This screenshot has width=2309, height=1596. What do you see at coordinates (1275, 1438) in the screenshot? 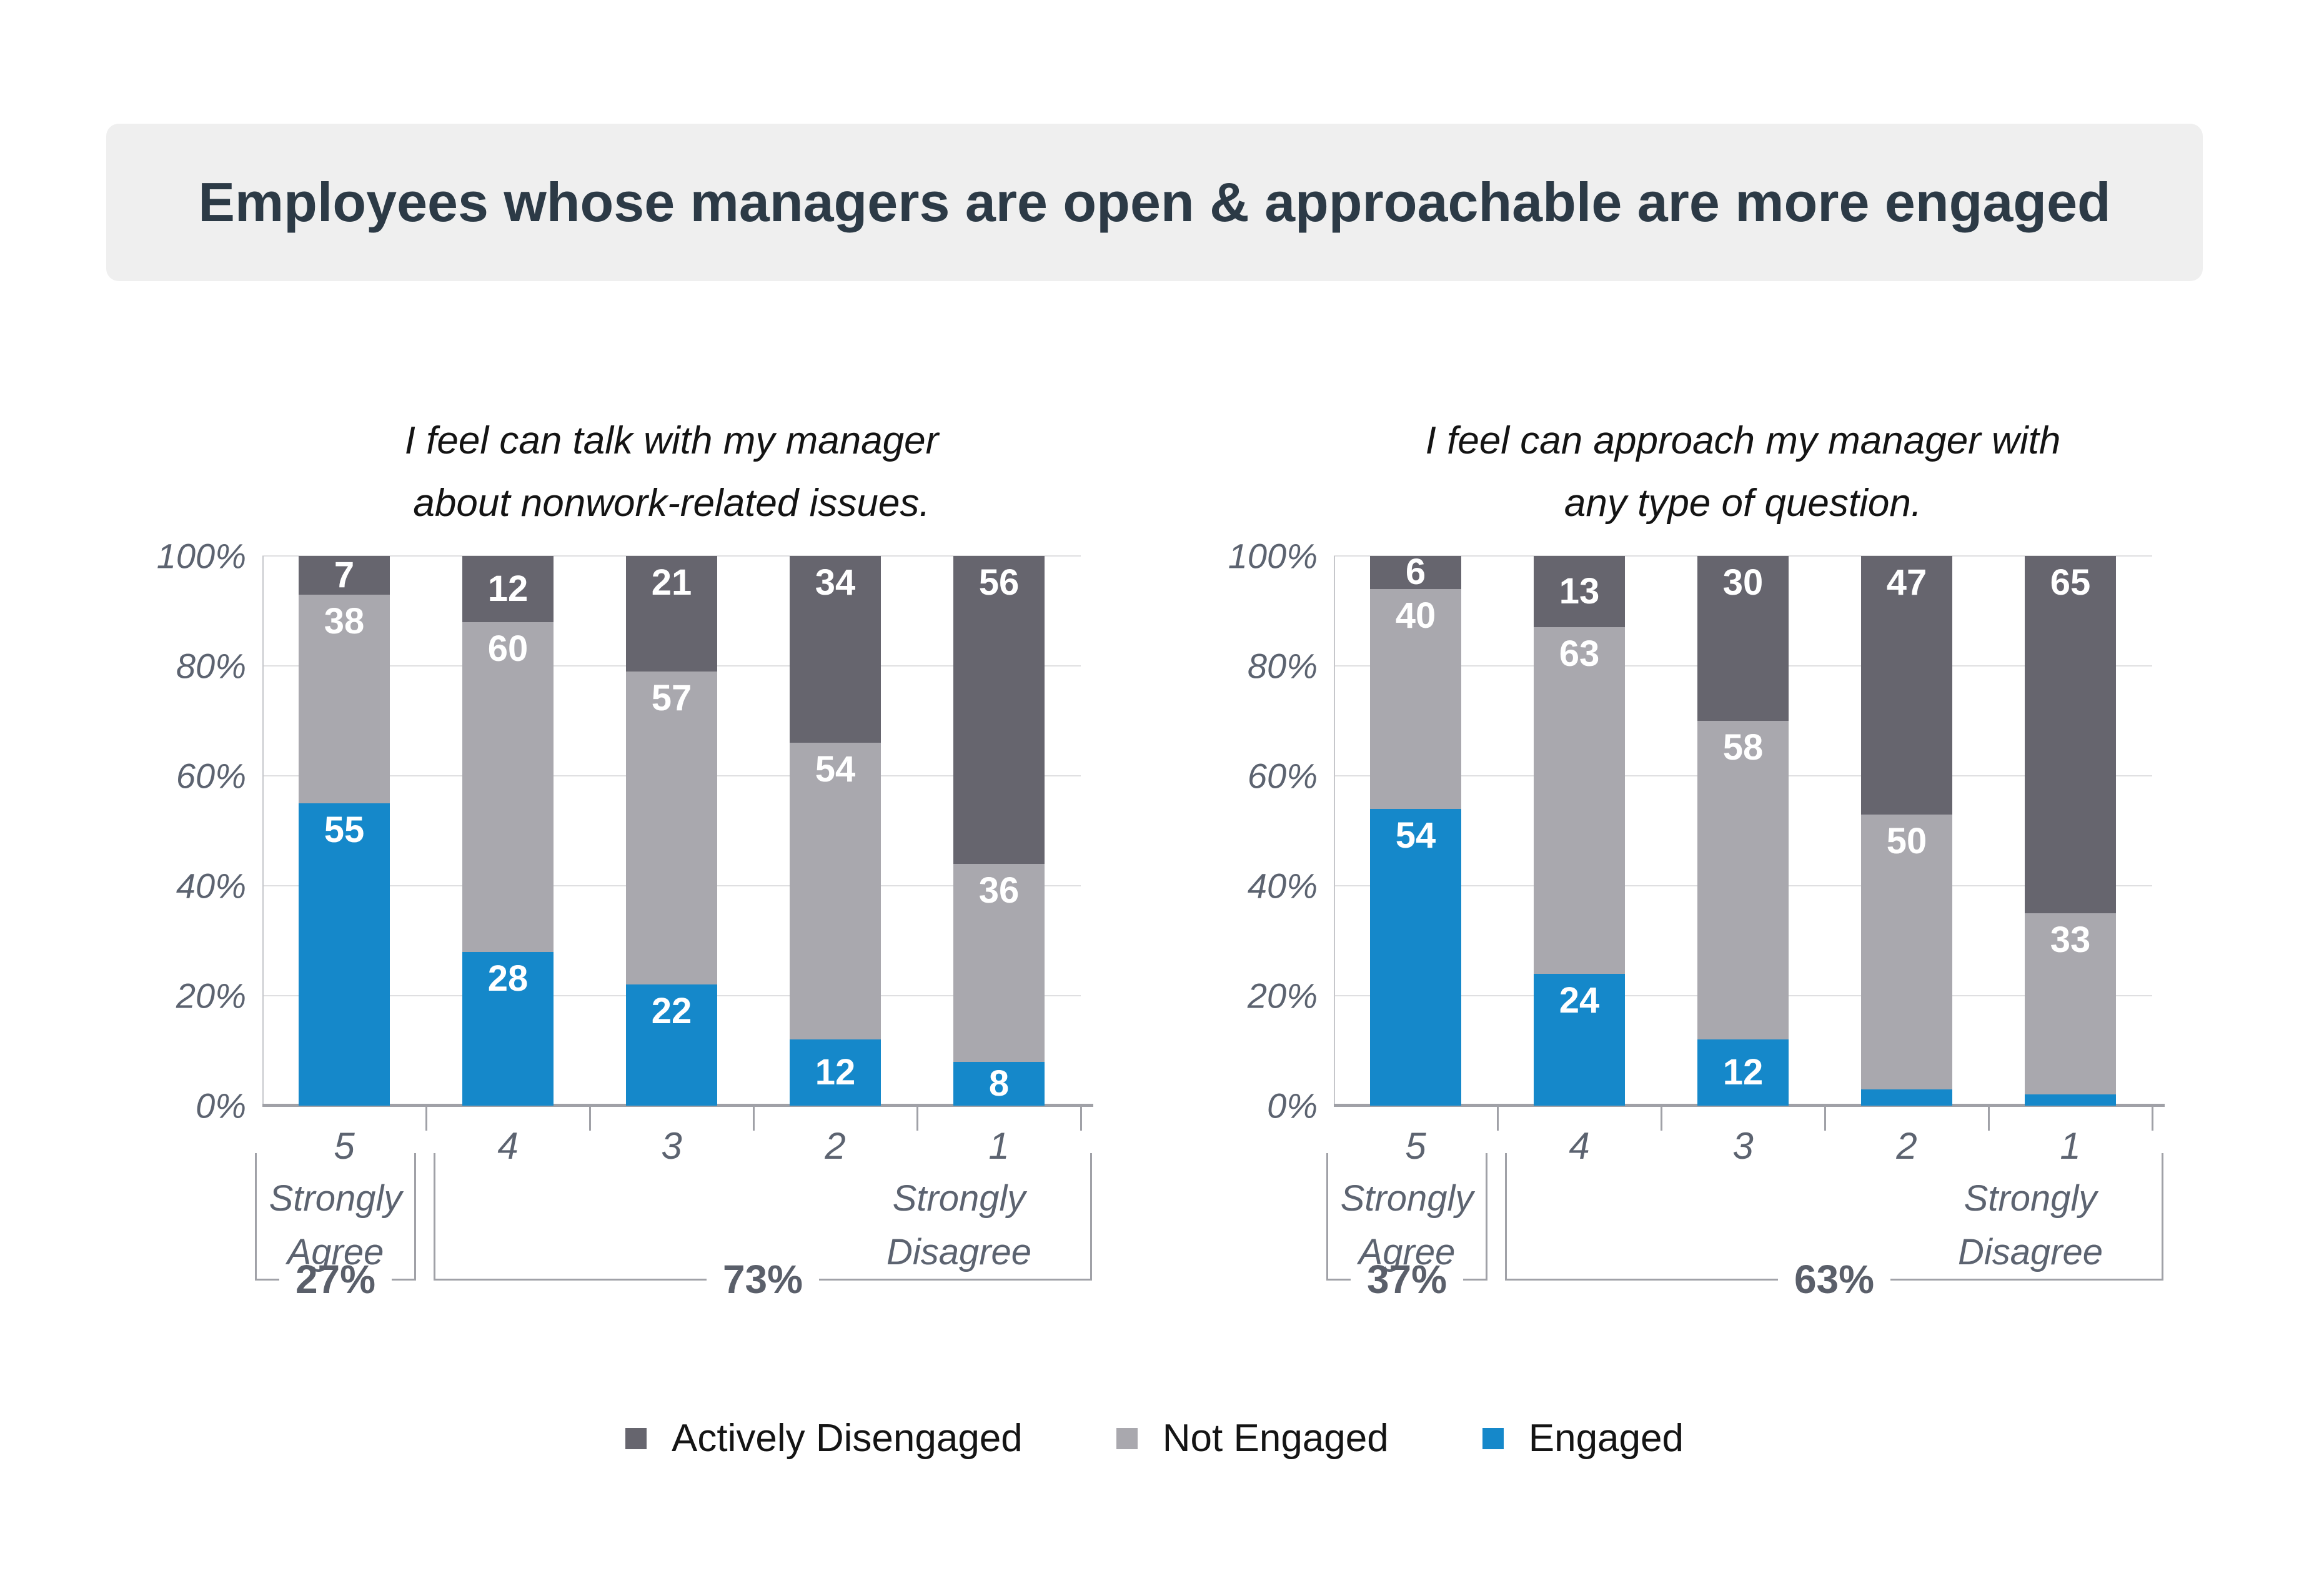
I see `legend-label: Not Engaged` at bounding box center [1275, 1438].